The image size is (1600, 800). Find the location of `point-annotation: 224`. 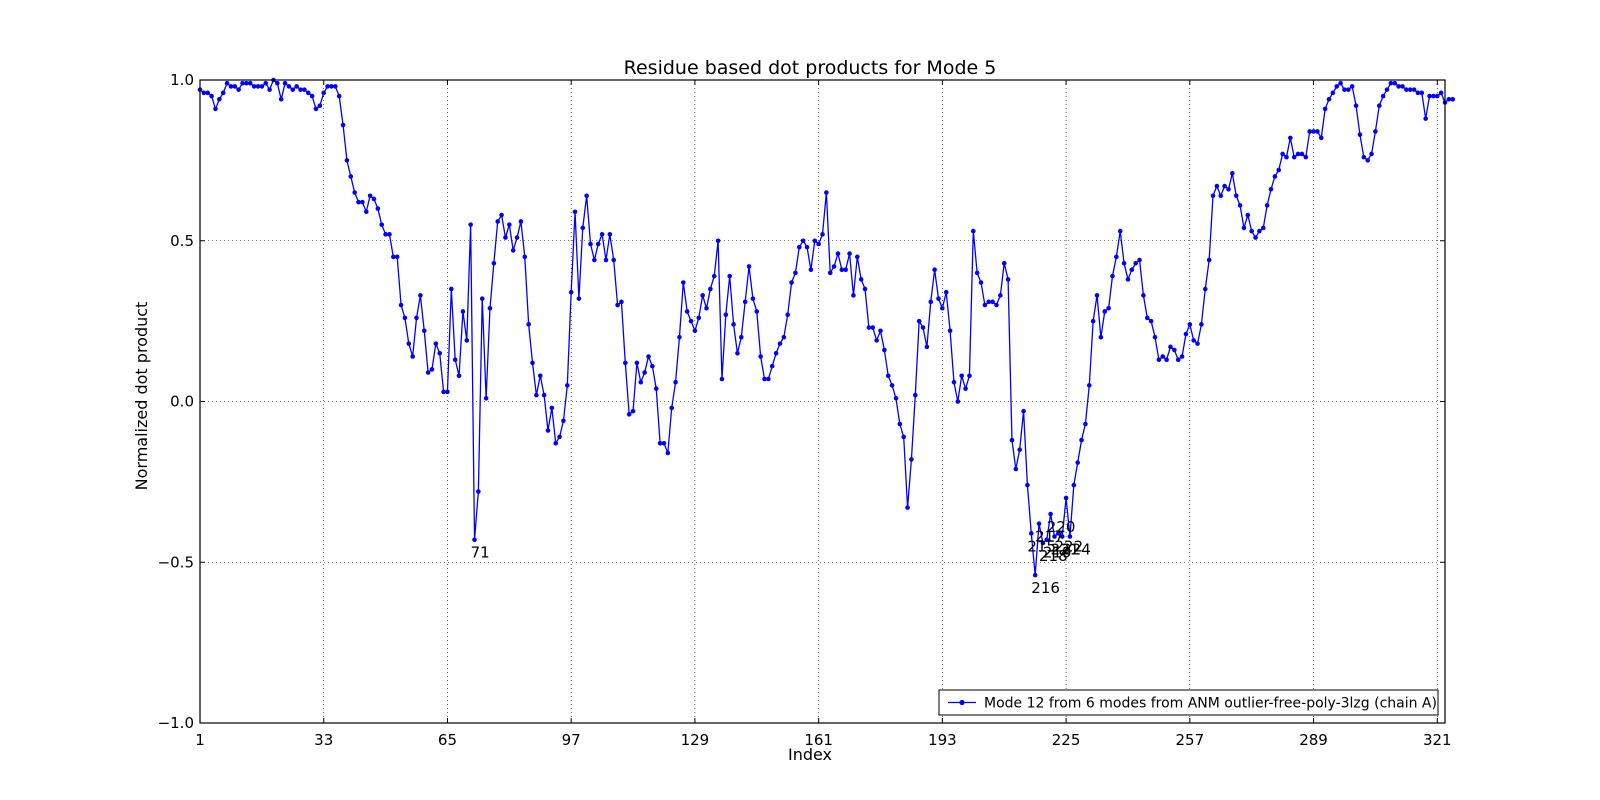

point-annotation: 224 is located at coordinates (1076, 550).